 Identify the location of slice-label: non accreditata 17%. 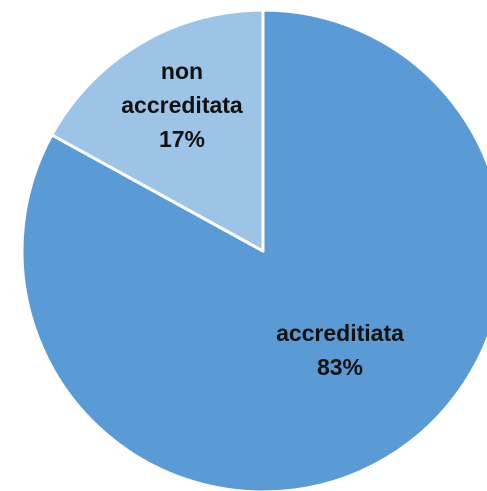
(182, 105).